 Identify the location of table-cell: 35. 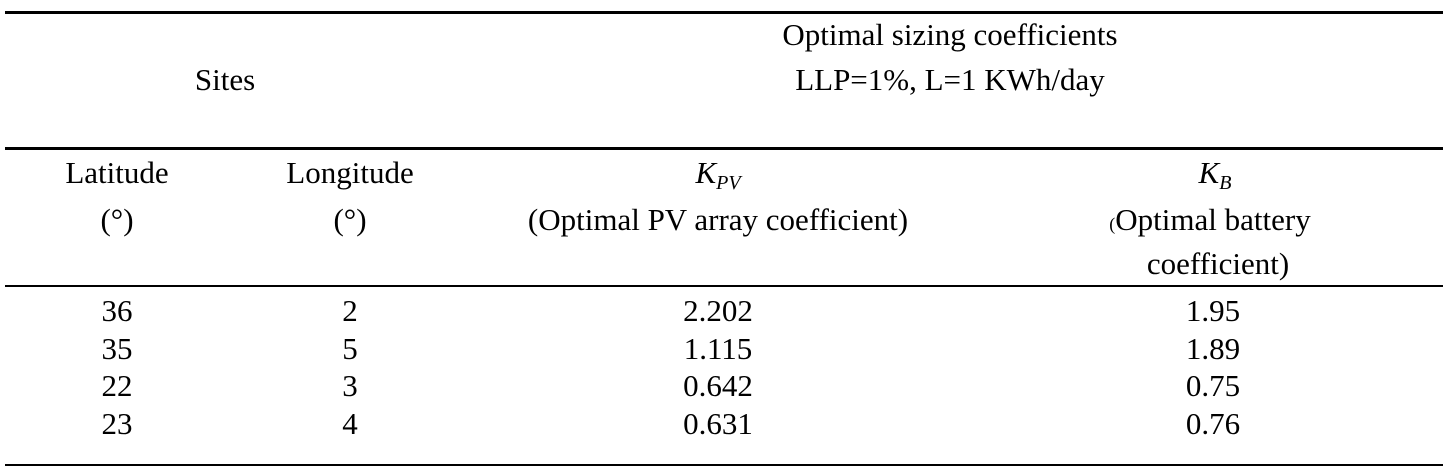
(117, 348).